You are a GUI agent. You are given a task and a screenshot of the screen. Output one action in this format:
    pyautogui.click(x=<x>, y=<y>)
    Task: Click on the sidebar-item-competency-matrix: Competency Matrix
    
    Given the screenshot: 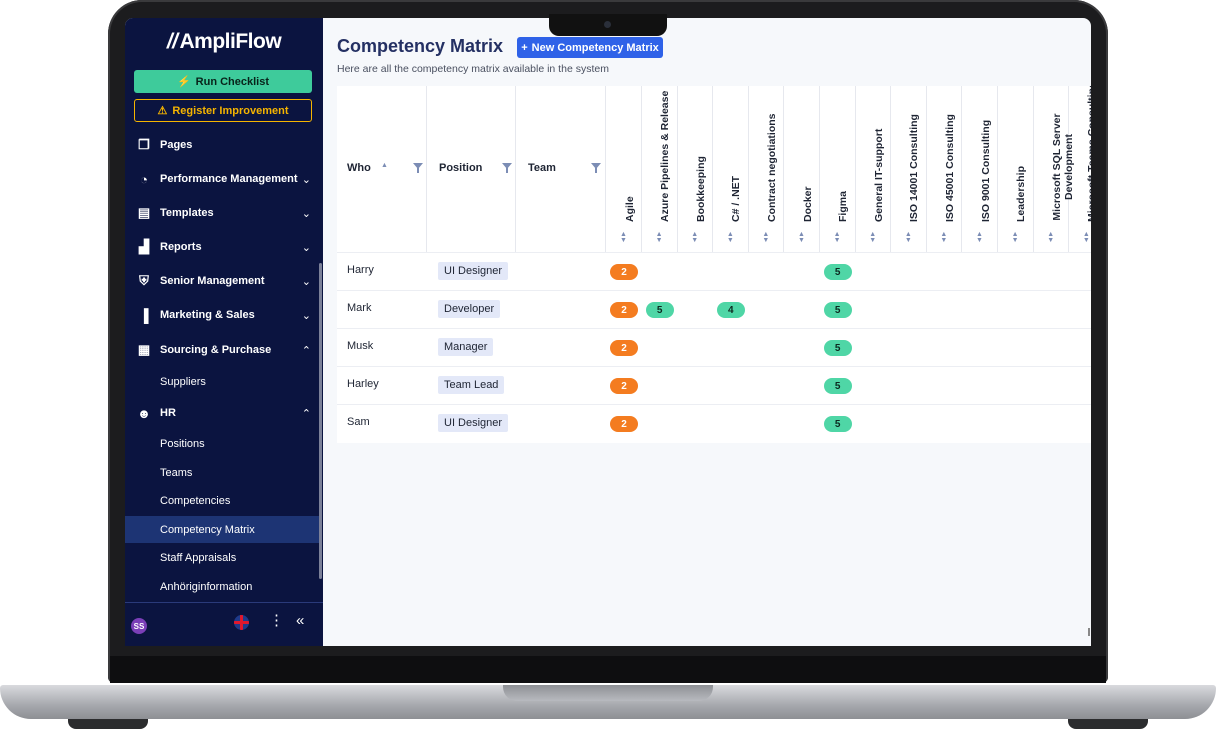 What is the action you would take?
    pyautogui.click(x=223, y=529)
    